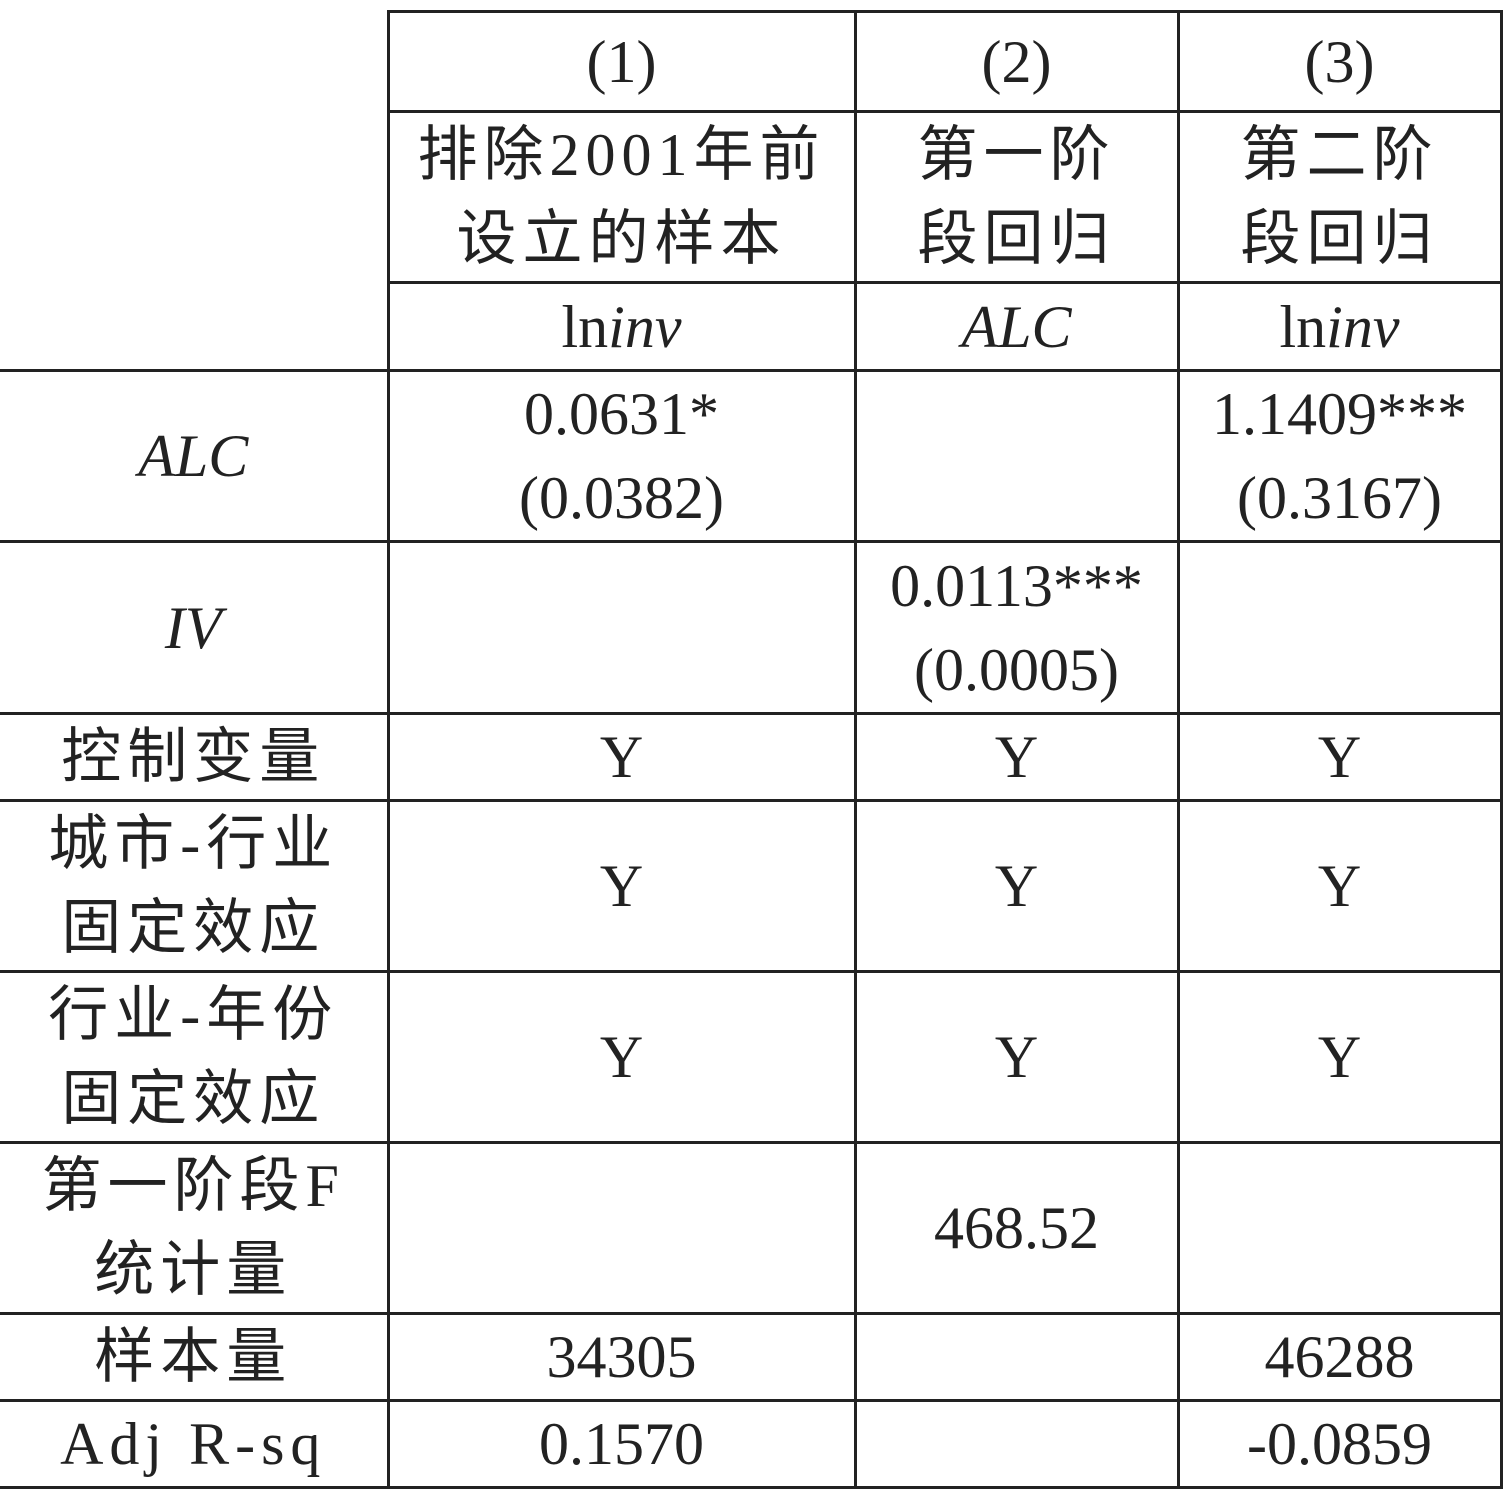  I want to click on row-label: Adj R-sq, so click(195, 1444).